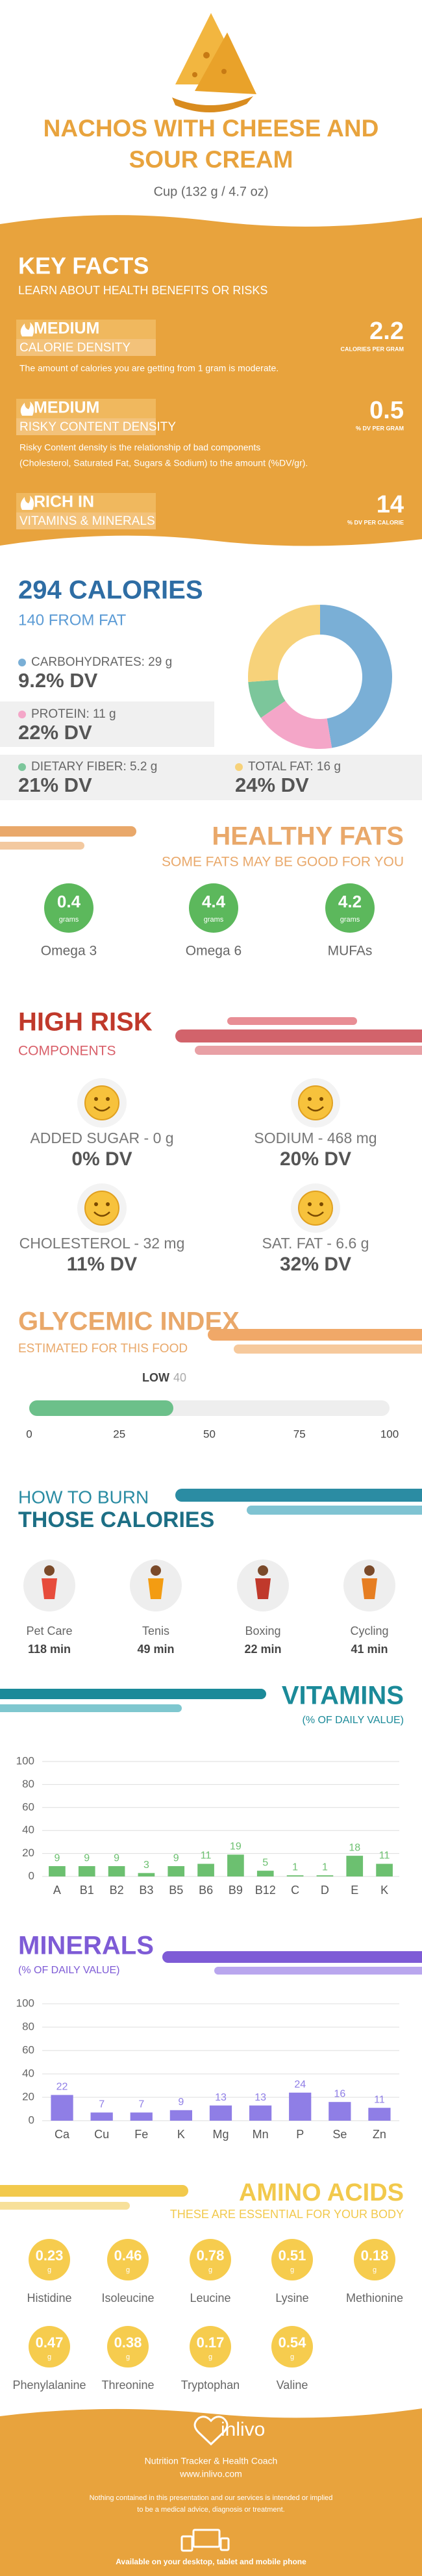 The height and width of the screenshot is (2576, 422). Describe the element at coordinates (243, 2429) in the screenshot. I see `brand: inlivo` at that location.